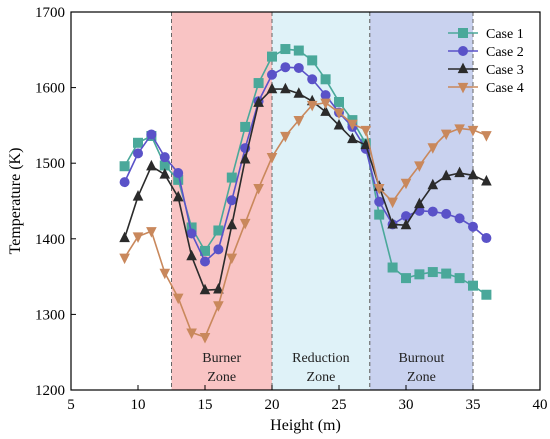 This screenshot has height=439, width=550. What do you see at coordinates (505, 70) in the screenshot?
I see `legend-label: Case 3` at bounding box center [505, 70].